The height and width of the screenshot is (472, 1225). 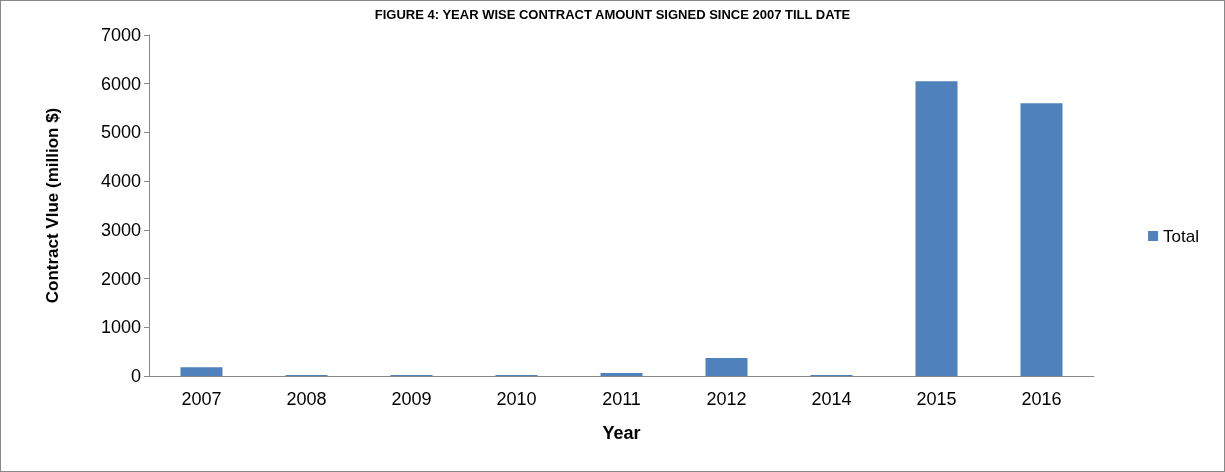 What do you see at coordinates (120, 327) in the screenshot?
I see `y-tick-label: 1000` at bounding box center [120, 327].